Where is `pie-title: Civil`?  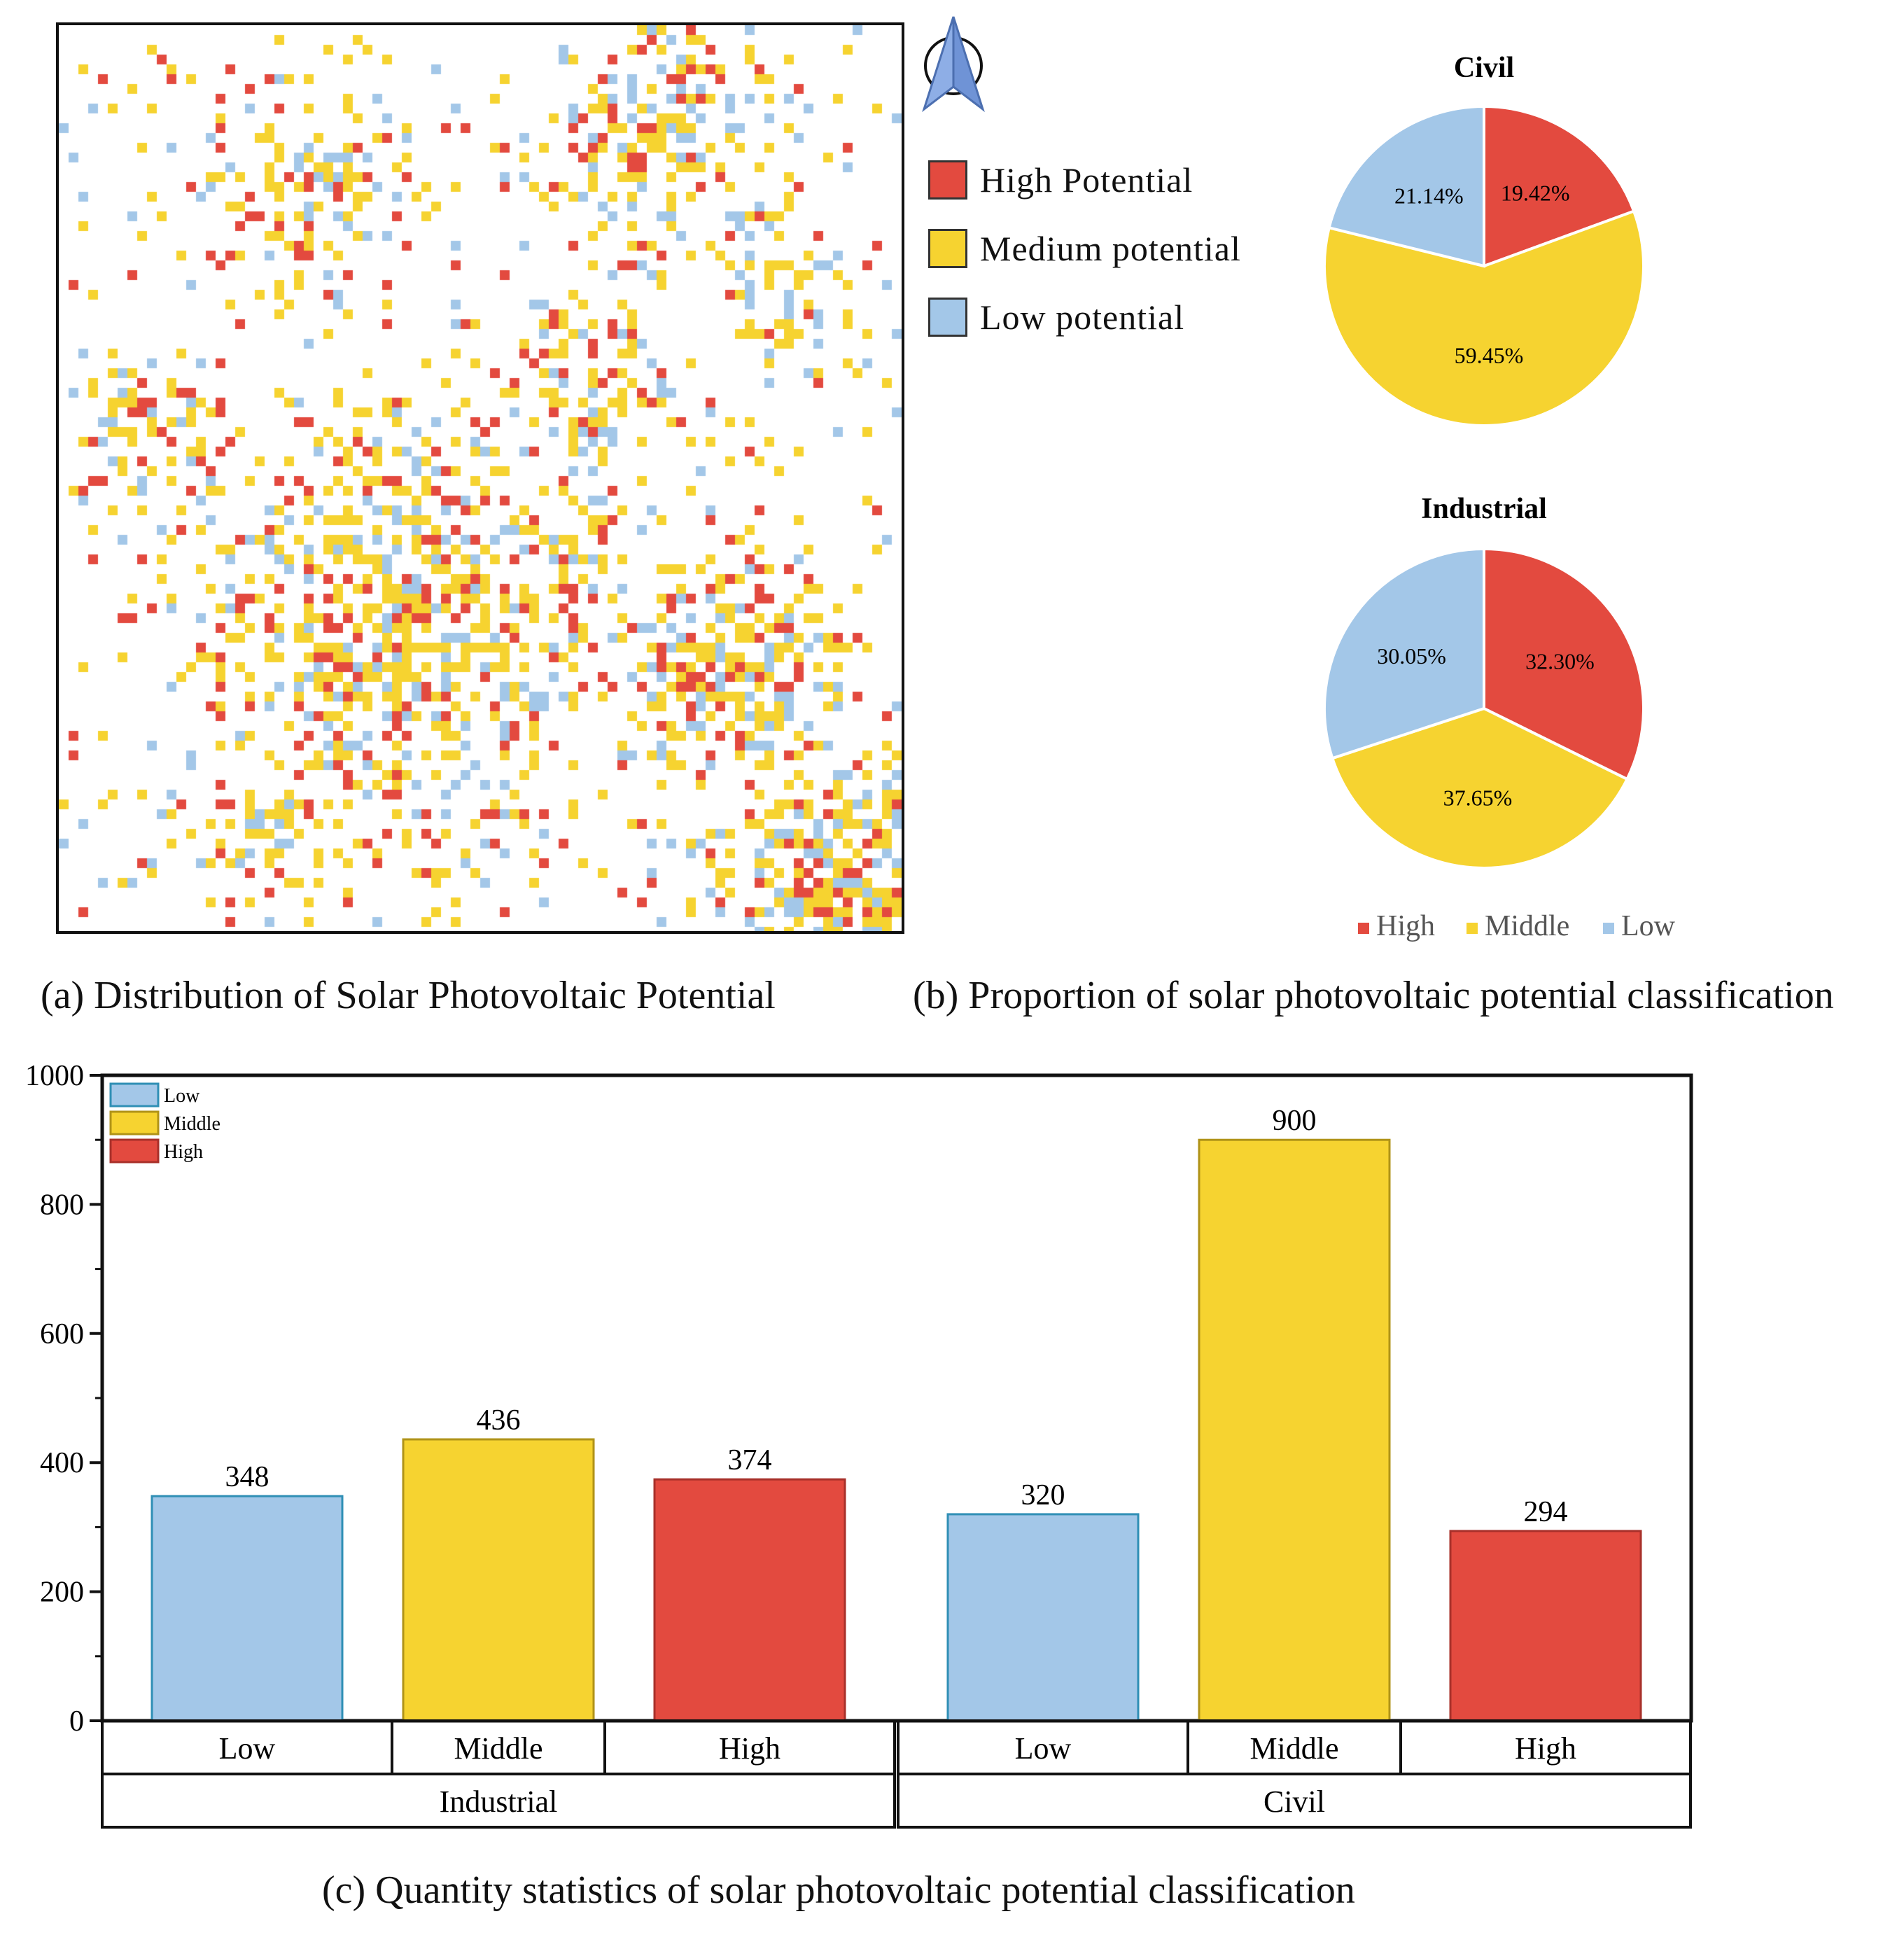
pie-title: Civil is located at coordinates (1484, 68).